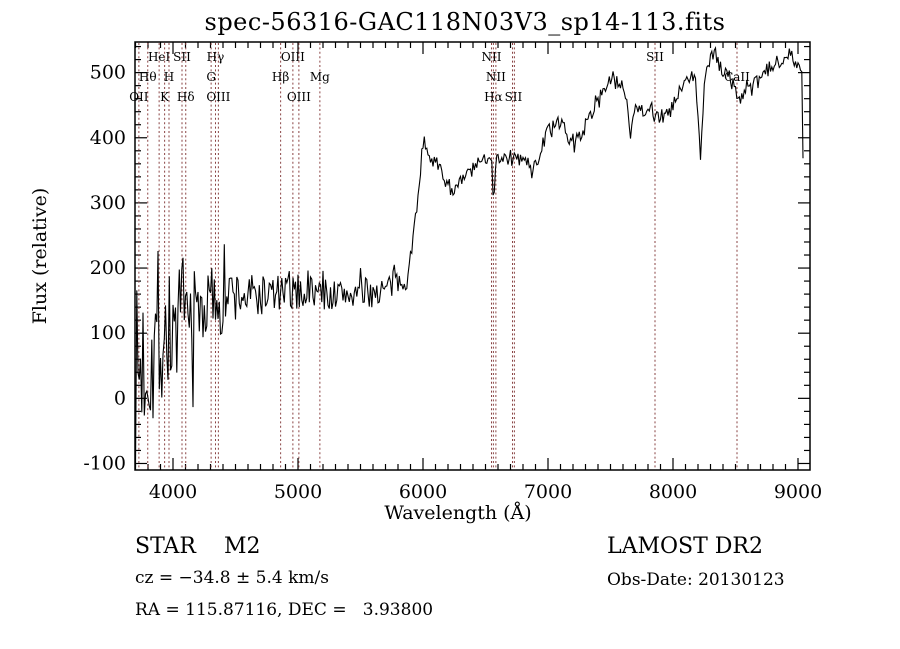 Image resolution: width=900 pixels, height=649 pixels. I want to click on y-tick-label: 400, so click(108, 138).